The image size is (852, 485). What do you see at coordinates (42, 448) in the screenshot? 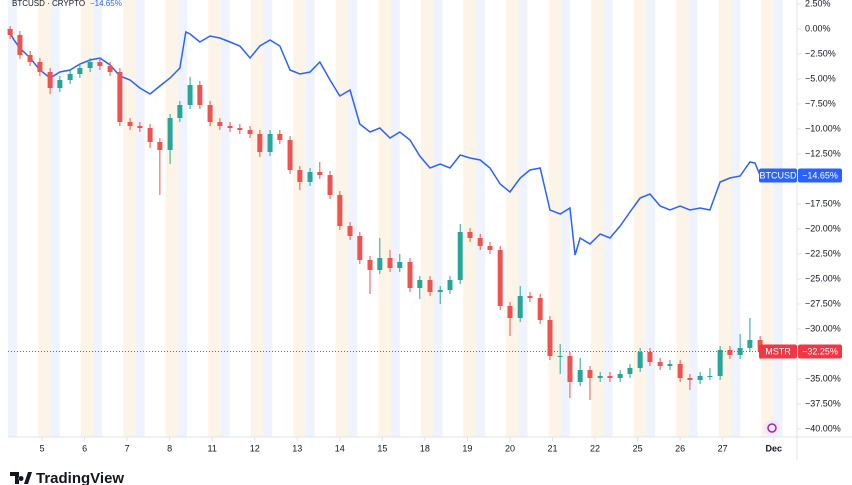
I see `x-tick-label: 5` at bounding box center [42, 448].